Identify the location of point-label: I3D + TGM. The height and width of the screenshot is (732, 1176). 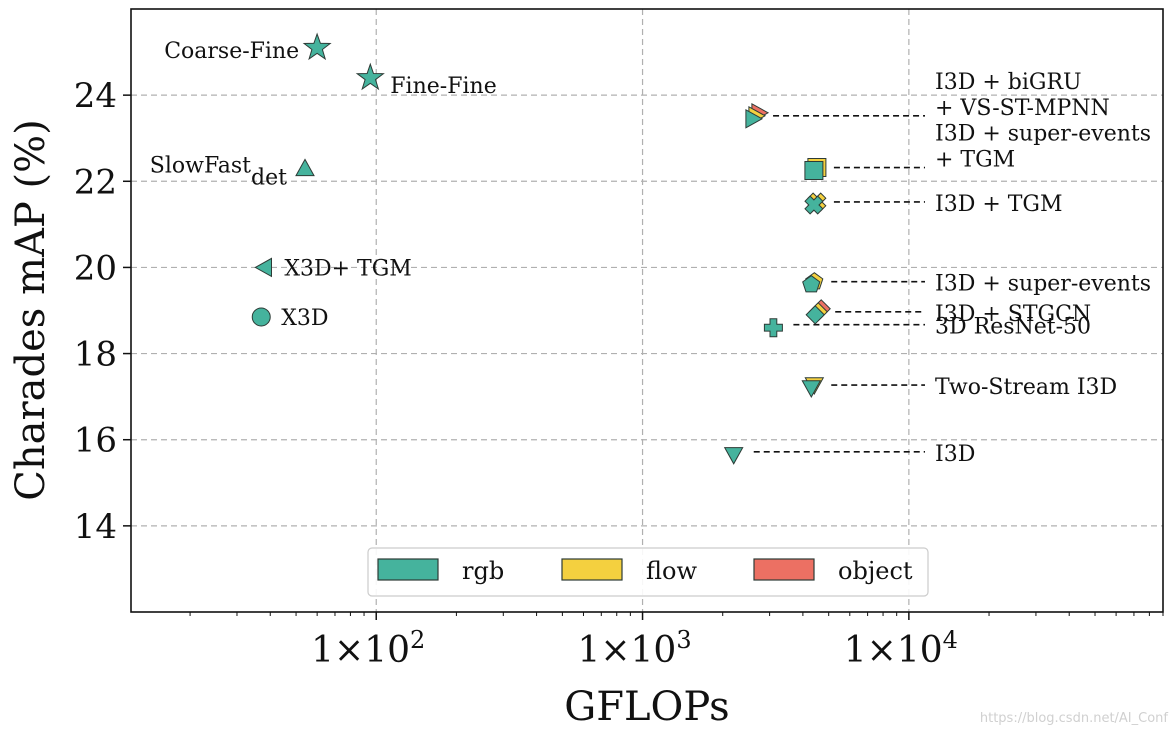
(999, 204).